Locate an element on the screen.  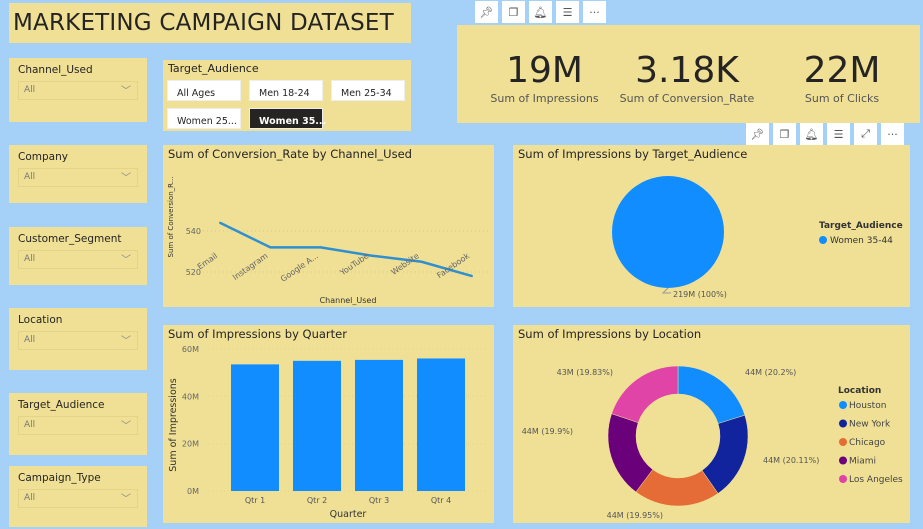
slicer-location: Location All ﹀ is located at coordinates (78, 339).